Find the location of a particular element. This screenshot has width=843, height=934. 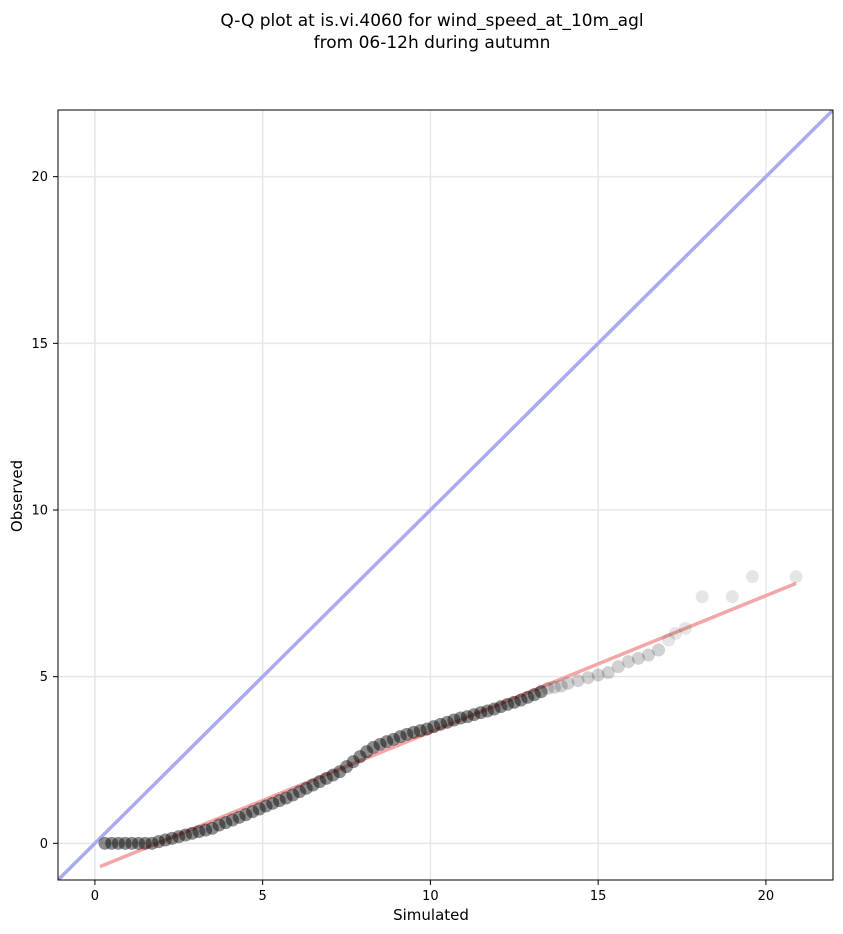

y-tick-label: 5 is located at coordinates (44, 677).